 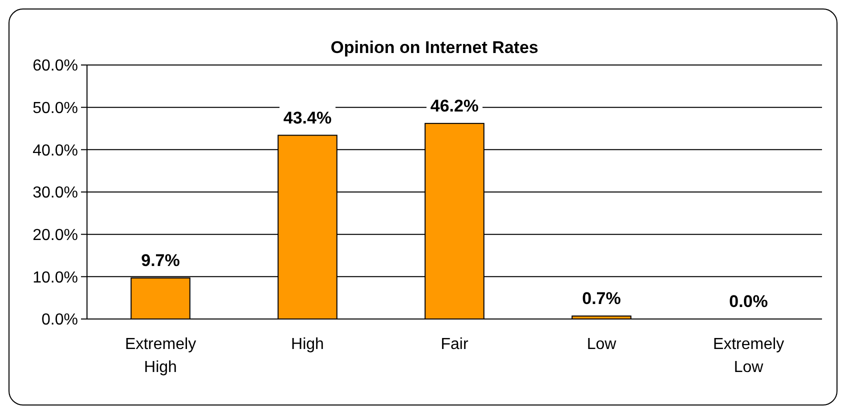 I want to click on bar, so click(x=602, y=318).